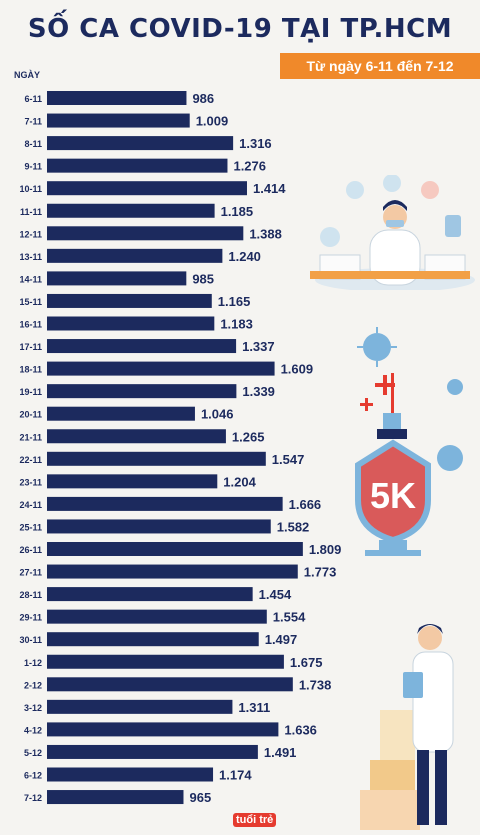  What do you see at coordinates (33, 798) in the screenshot?
I see `category-label: 7-12` at bounding box center [33, 798].